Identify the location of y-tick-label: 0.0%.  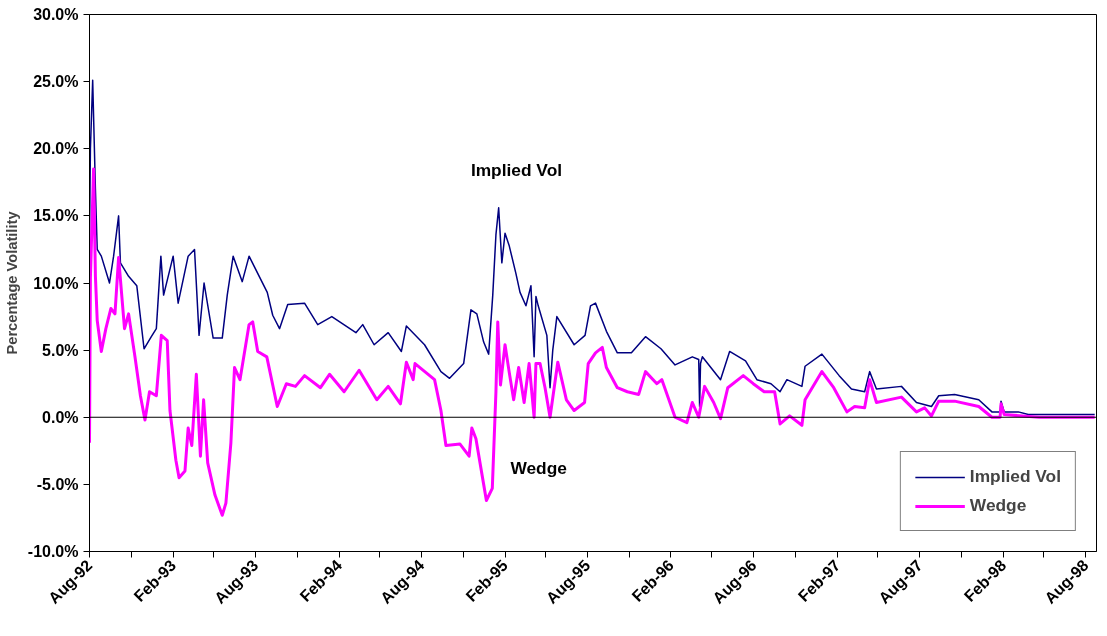
(60, 417).